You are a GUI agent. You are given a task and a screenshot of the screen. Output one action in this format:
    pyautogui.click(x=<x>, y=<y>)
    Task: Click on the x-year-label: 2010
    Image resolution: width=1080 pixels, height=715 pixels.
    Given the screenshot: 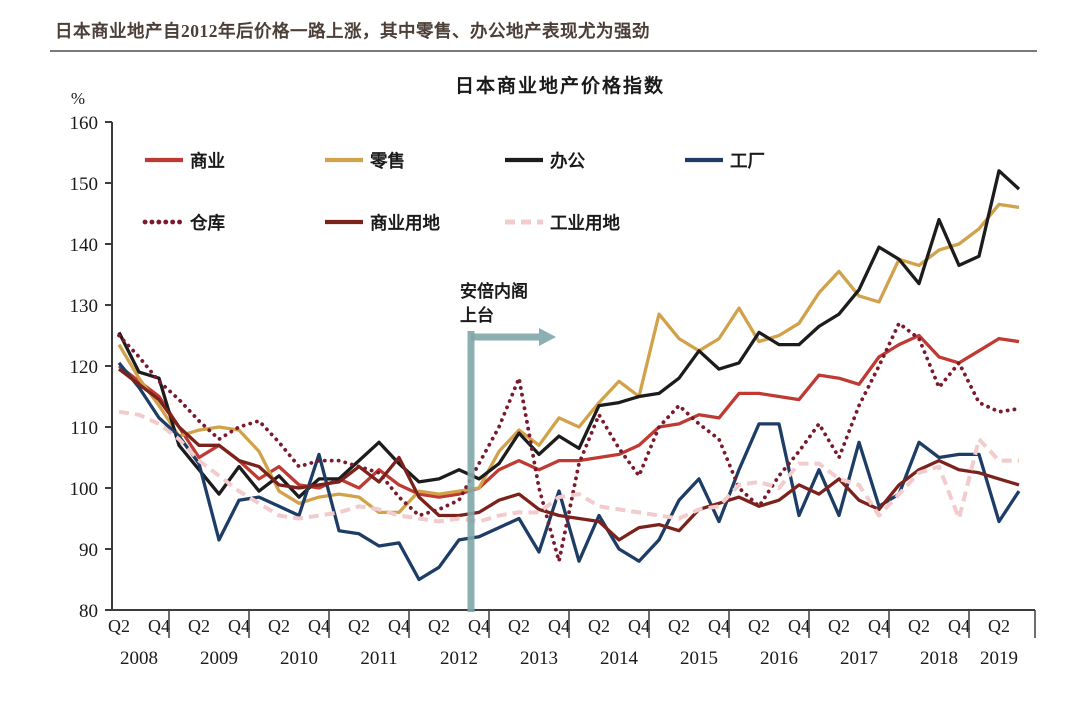 What is the action you would take?
    pyautogui.click(x=299, y=658)
    